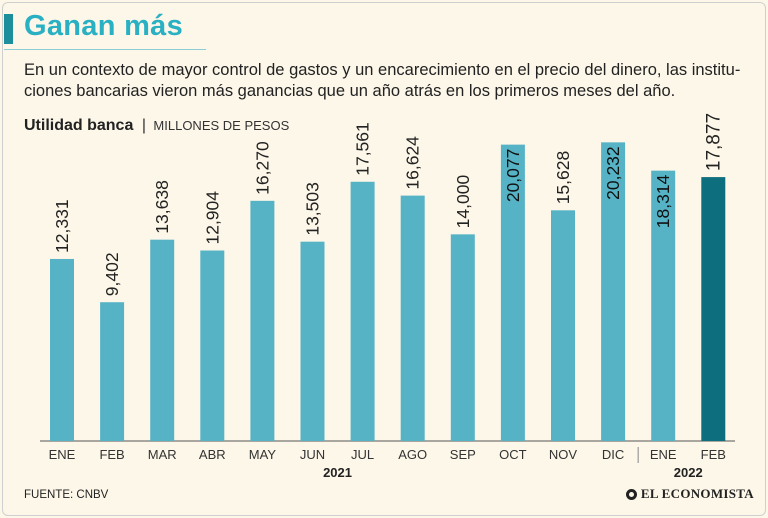 The height and width of the screenshot is (518, 768). I want to click on x-tick-label-6: JUN, so click(312, 454).